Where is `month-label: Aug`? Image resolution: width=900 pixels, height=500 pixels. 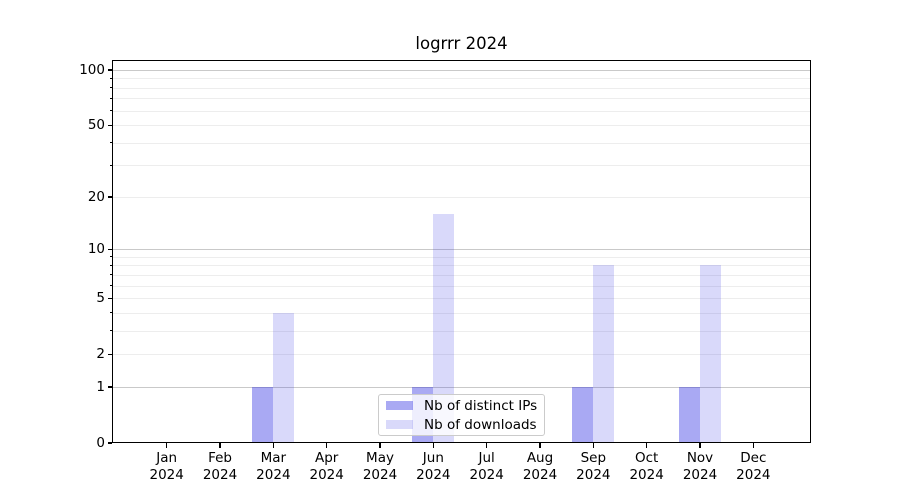
month-label: Aug is located at coordinates (540, 458).